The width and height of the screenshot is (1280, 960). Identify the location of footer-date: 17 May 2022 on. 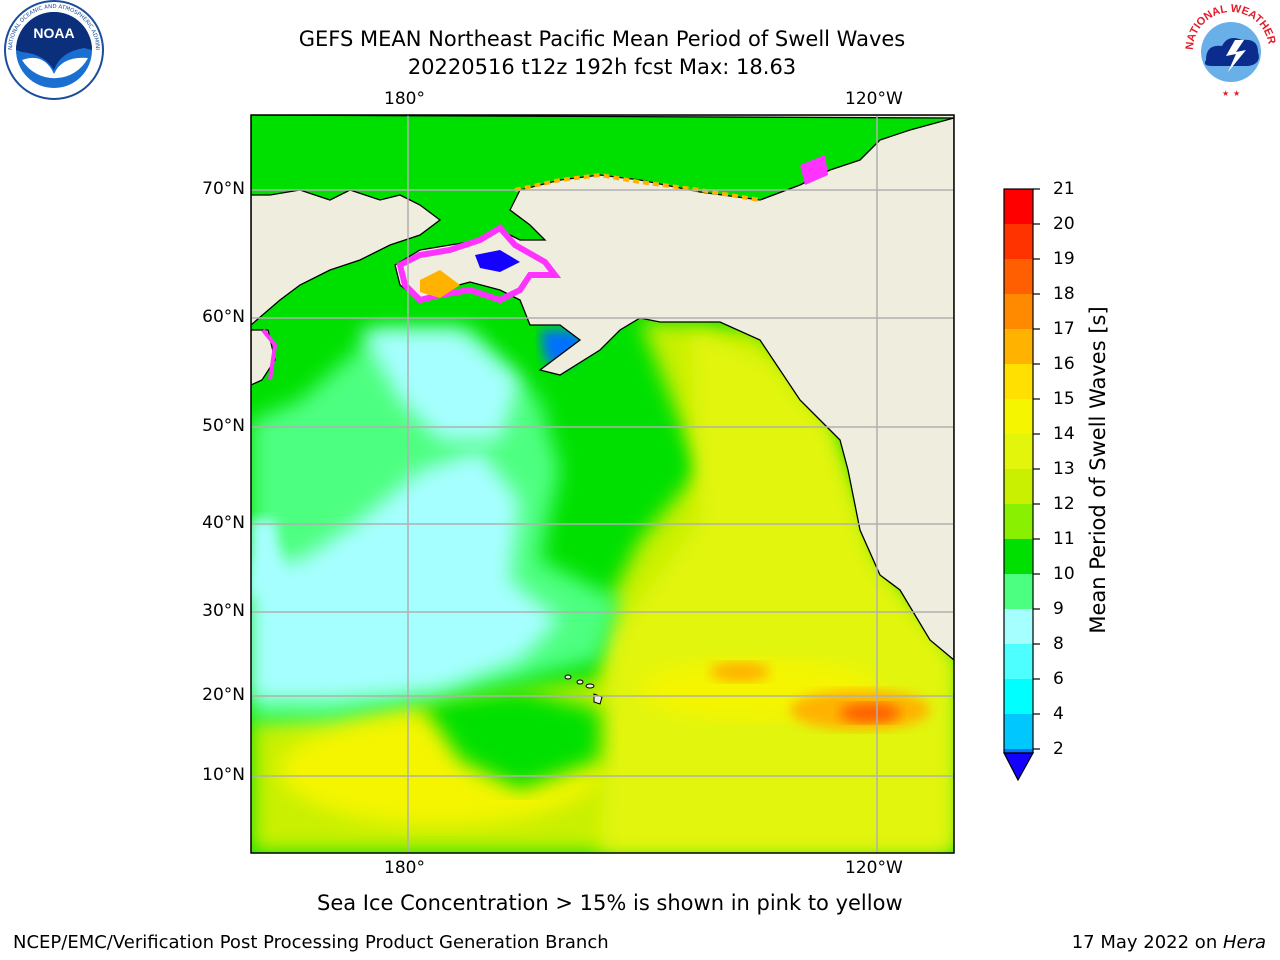
(1147, 942).